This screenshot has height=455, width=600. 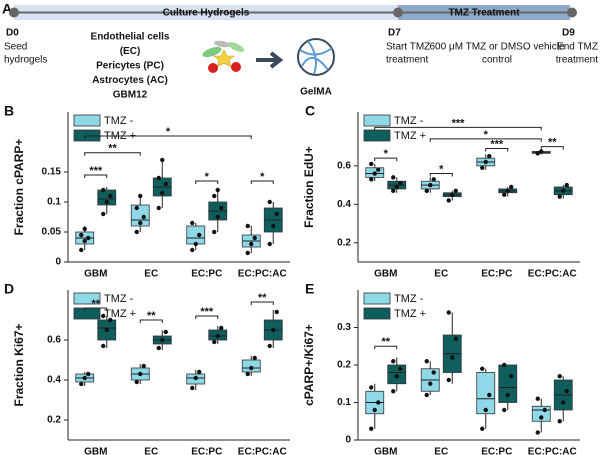 I want to click on day-note: Start TMZ, so click(x=408, y=47).